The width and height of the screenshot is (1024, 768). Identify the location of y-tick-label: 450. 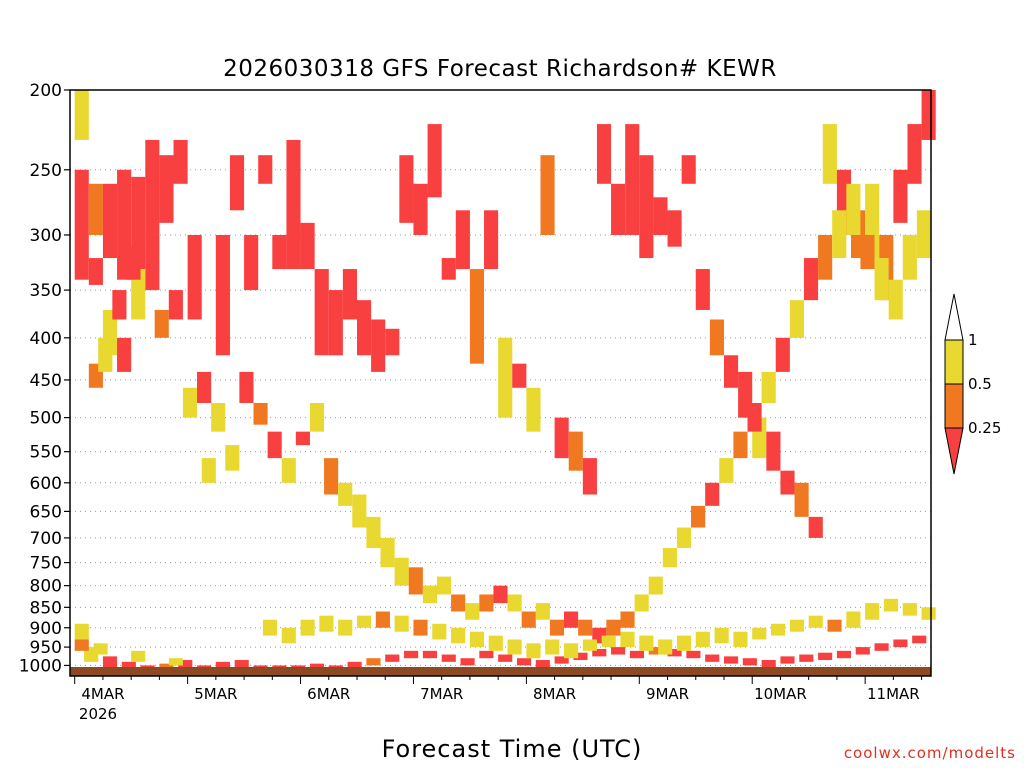
(46, 381).